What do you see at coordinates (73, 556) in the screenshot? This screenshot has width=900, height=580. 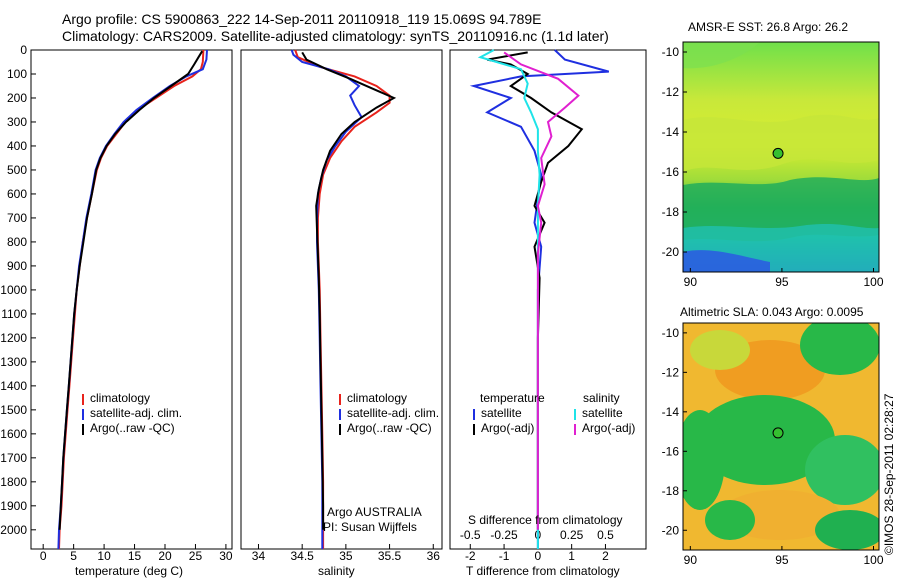 I see `temperature-tick-label: 5` at bounding box center [73, 556].